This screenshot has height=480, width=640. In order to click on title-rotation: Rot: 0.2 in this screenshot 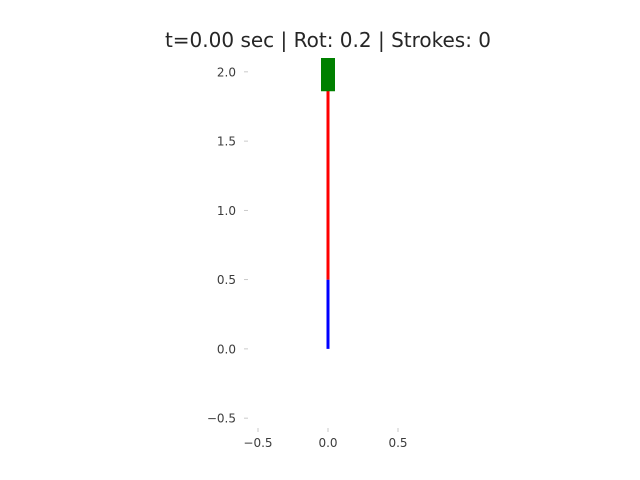, I will do `click(332, 40)`.